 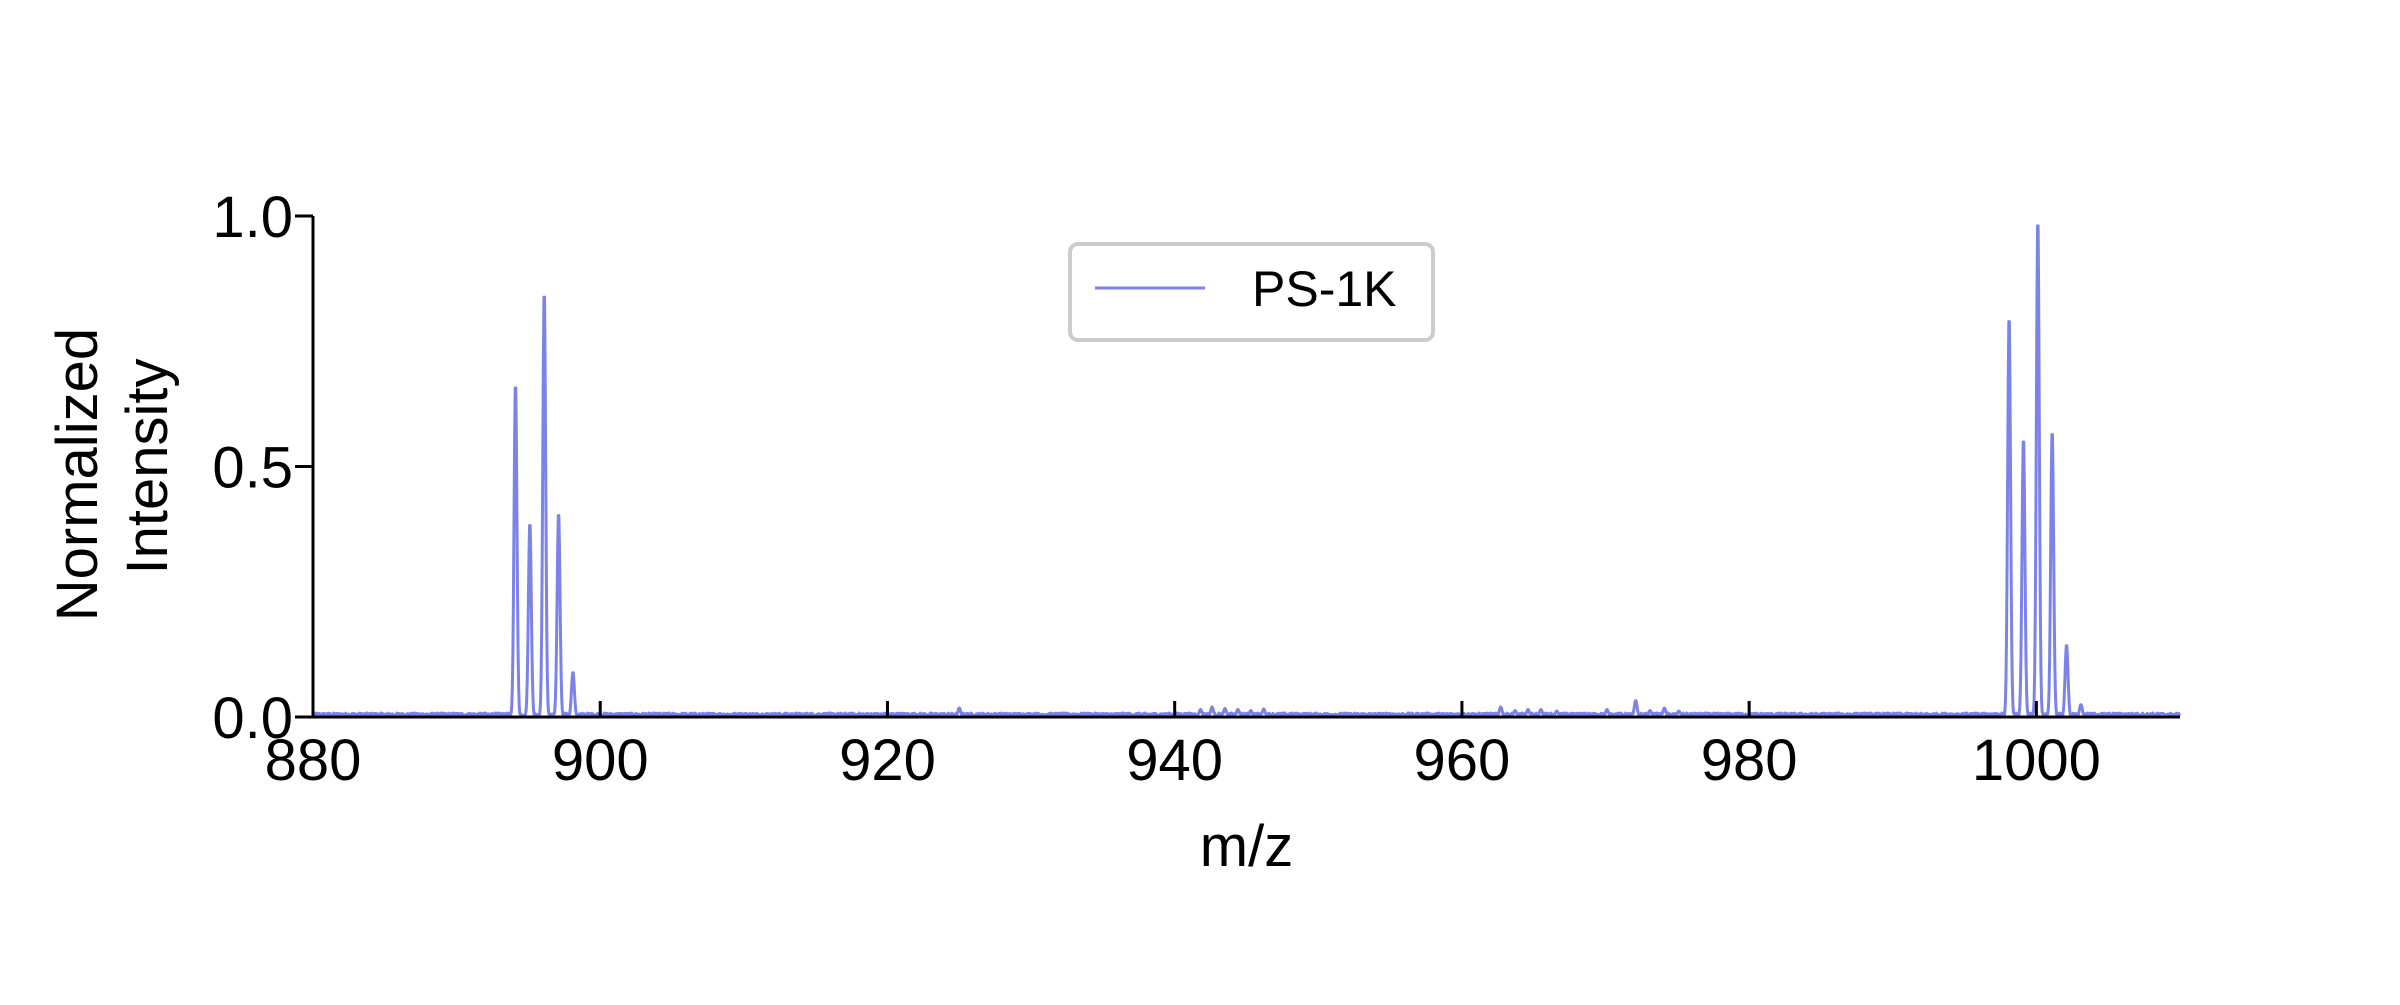 What do you see at coordinates (112, 466) in the screenshot?
I see `y-axis-title: Normalized Intensity` at bounding box center [112, 466].